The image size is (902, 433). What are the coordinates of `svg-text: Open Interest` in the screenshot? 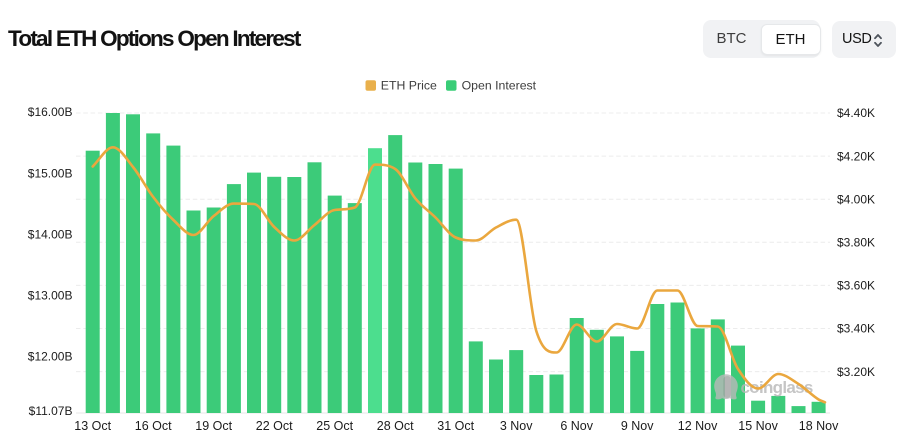 It's located at (499, 86).